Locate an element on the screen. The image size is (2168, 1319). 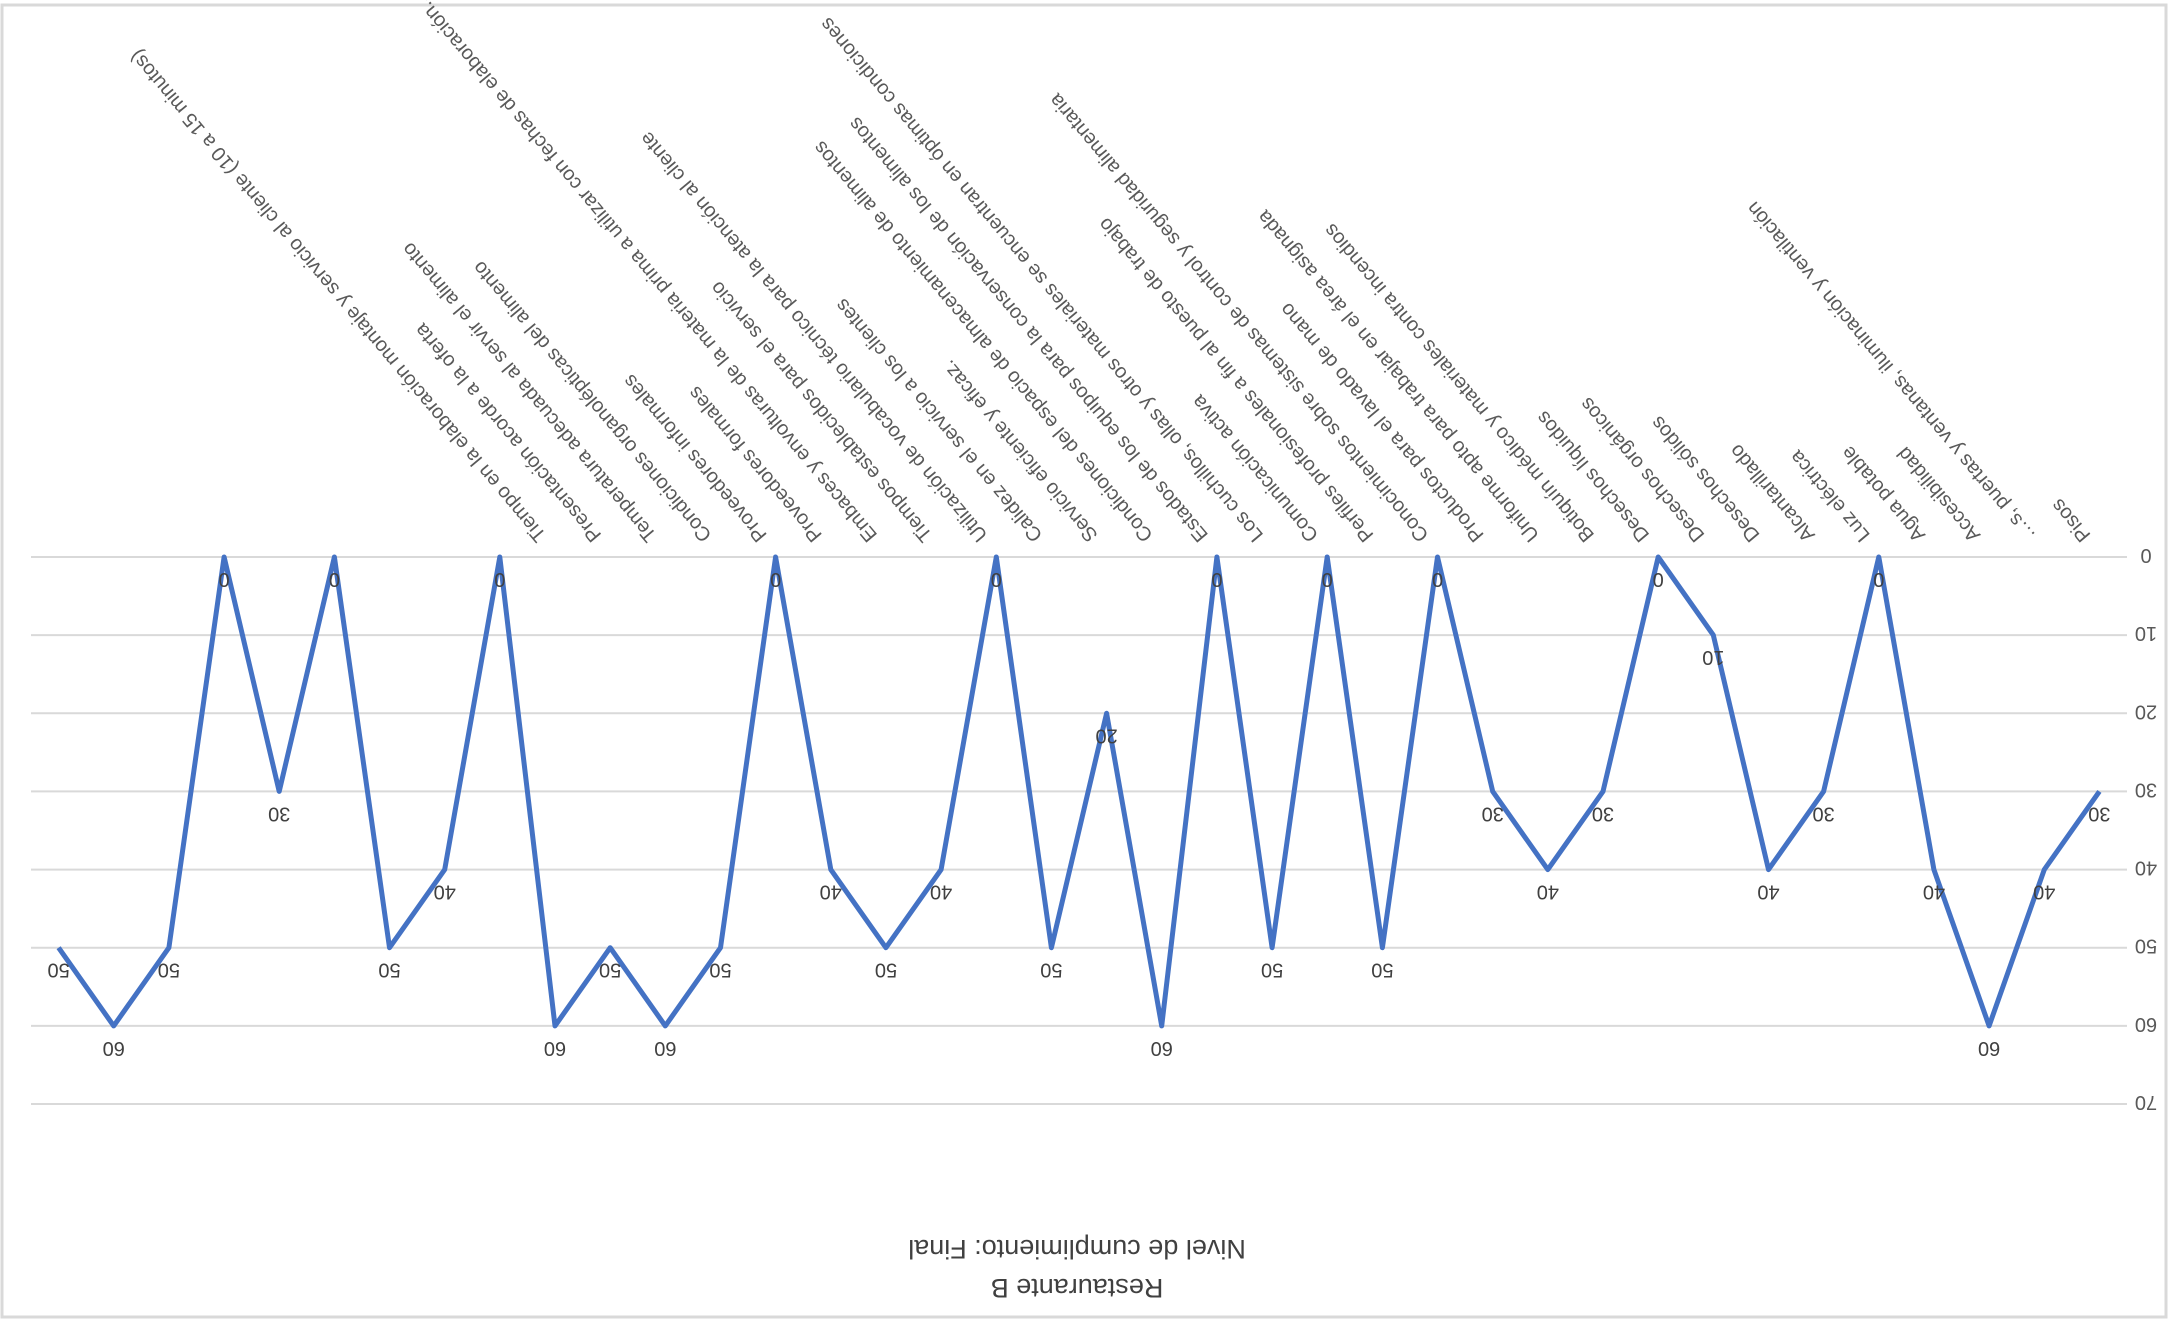
y-axis-tick-labels: 0 10 20 30 40 50 60 70 is located at coordinates (2146, 828).